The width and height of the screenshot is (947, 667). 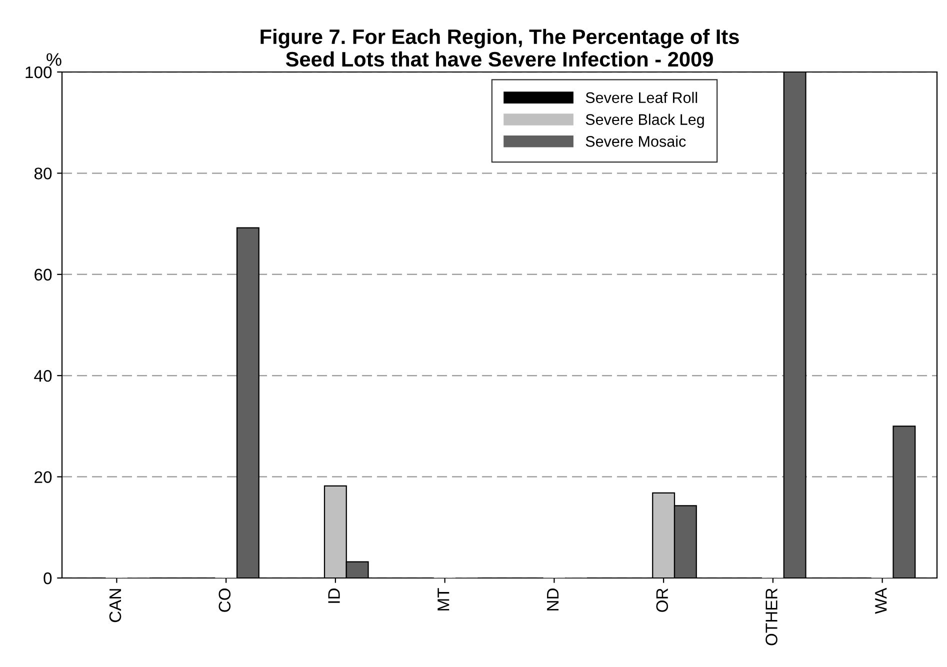 I want to click on y-tick-label: 20, so click(x=43, y=477).